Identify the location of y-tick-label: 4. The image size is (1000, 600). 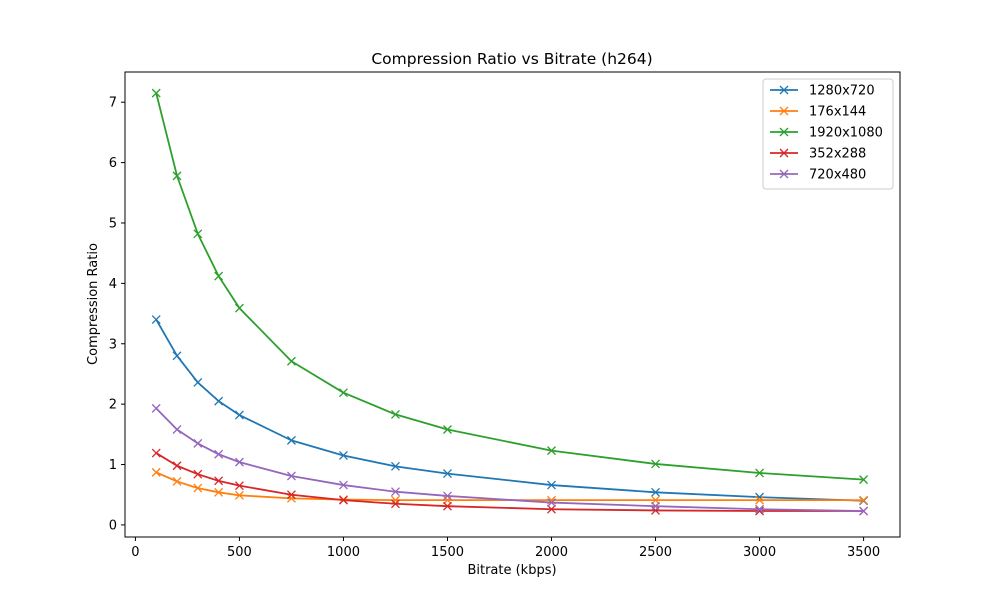
(113, 284).